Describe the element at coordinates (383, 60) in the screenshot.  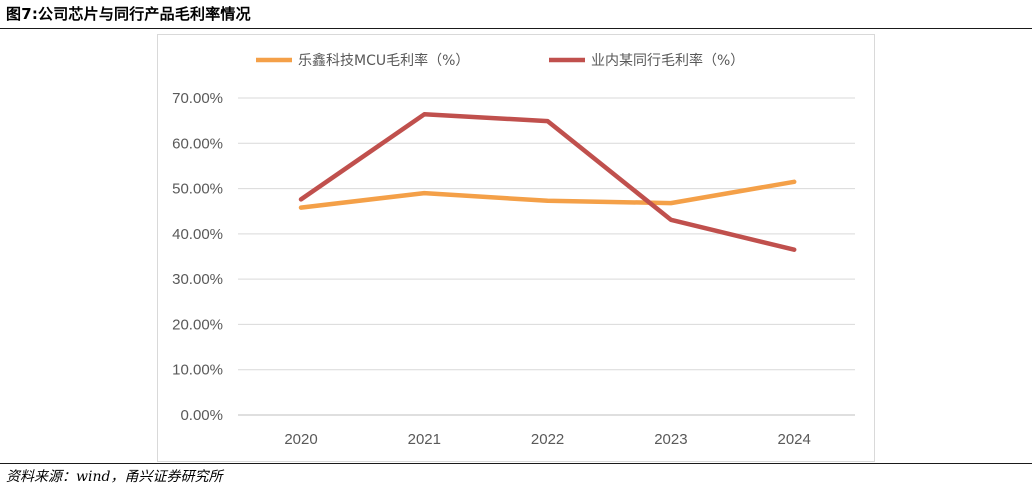
I see `legend-label: 乐鑫科技MCU毛利率（%）` at that location.